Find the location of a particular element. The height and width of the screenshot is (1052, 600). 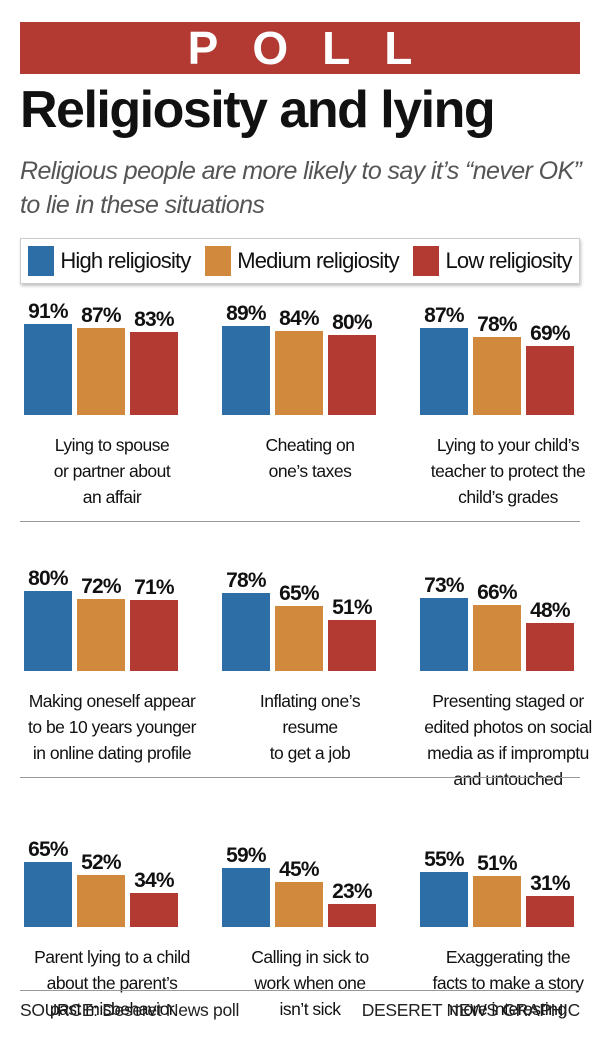

bar-group: 80% 72% 71% is located at coordinates (101, 619).